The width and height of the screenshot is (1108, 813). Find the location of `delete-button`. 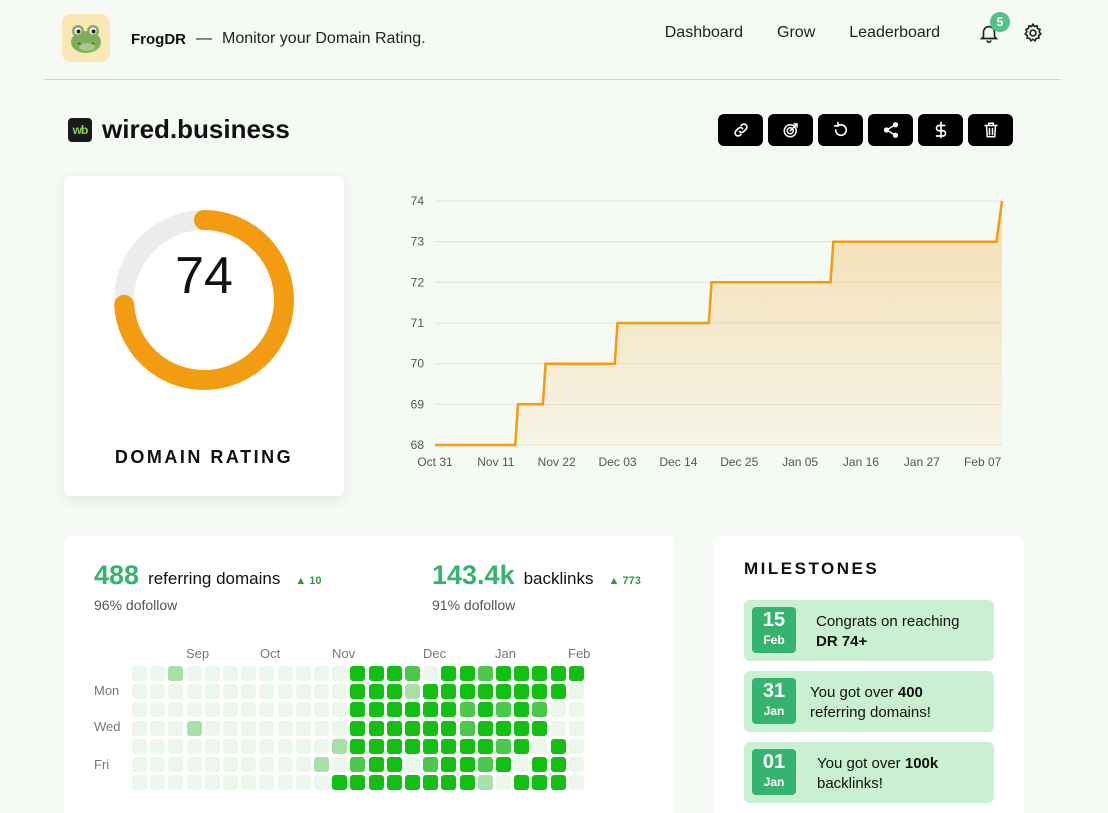

delete-button is located at coordinates (990, 130).